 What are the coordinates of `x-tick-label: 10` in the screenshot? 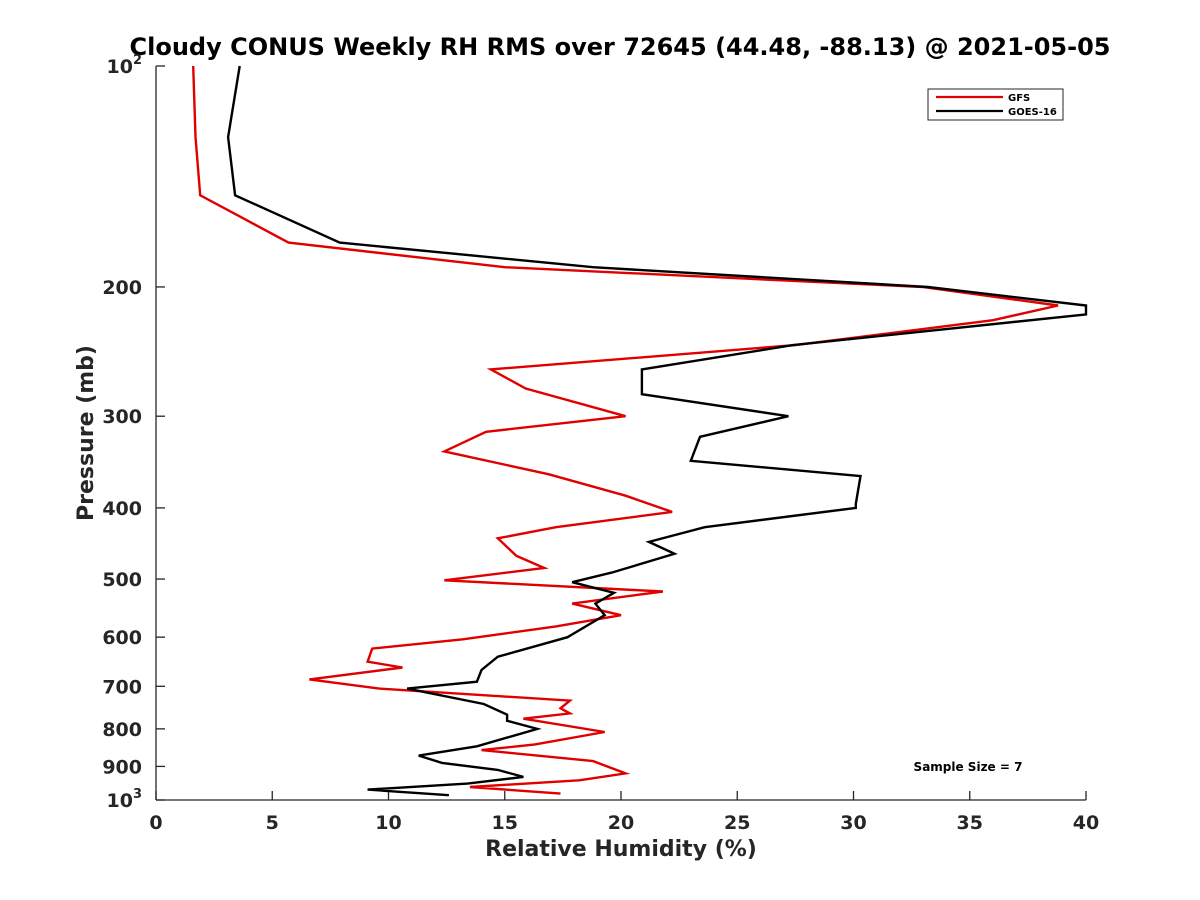 It's located at (388, 823).